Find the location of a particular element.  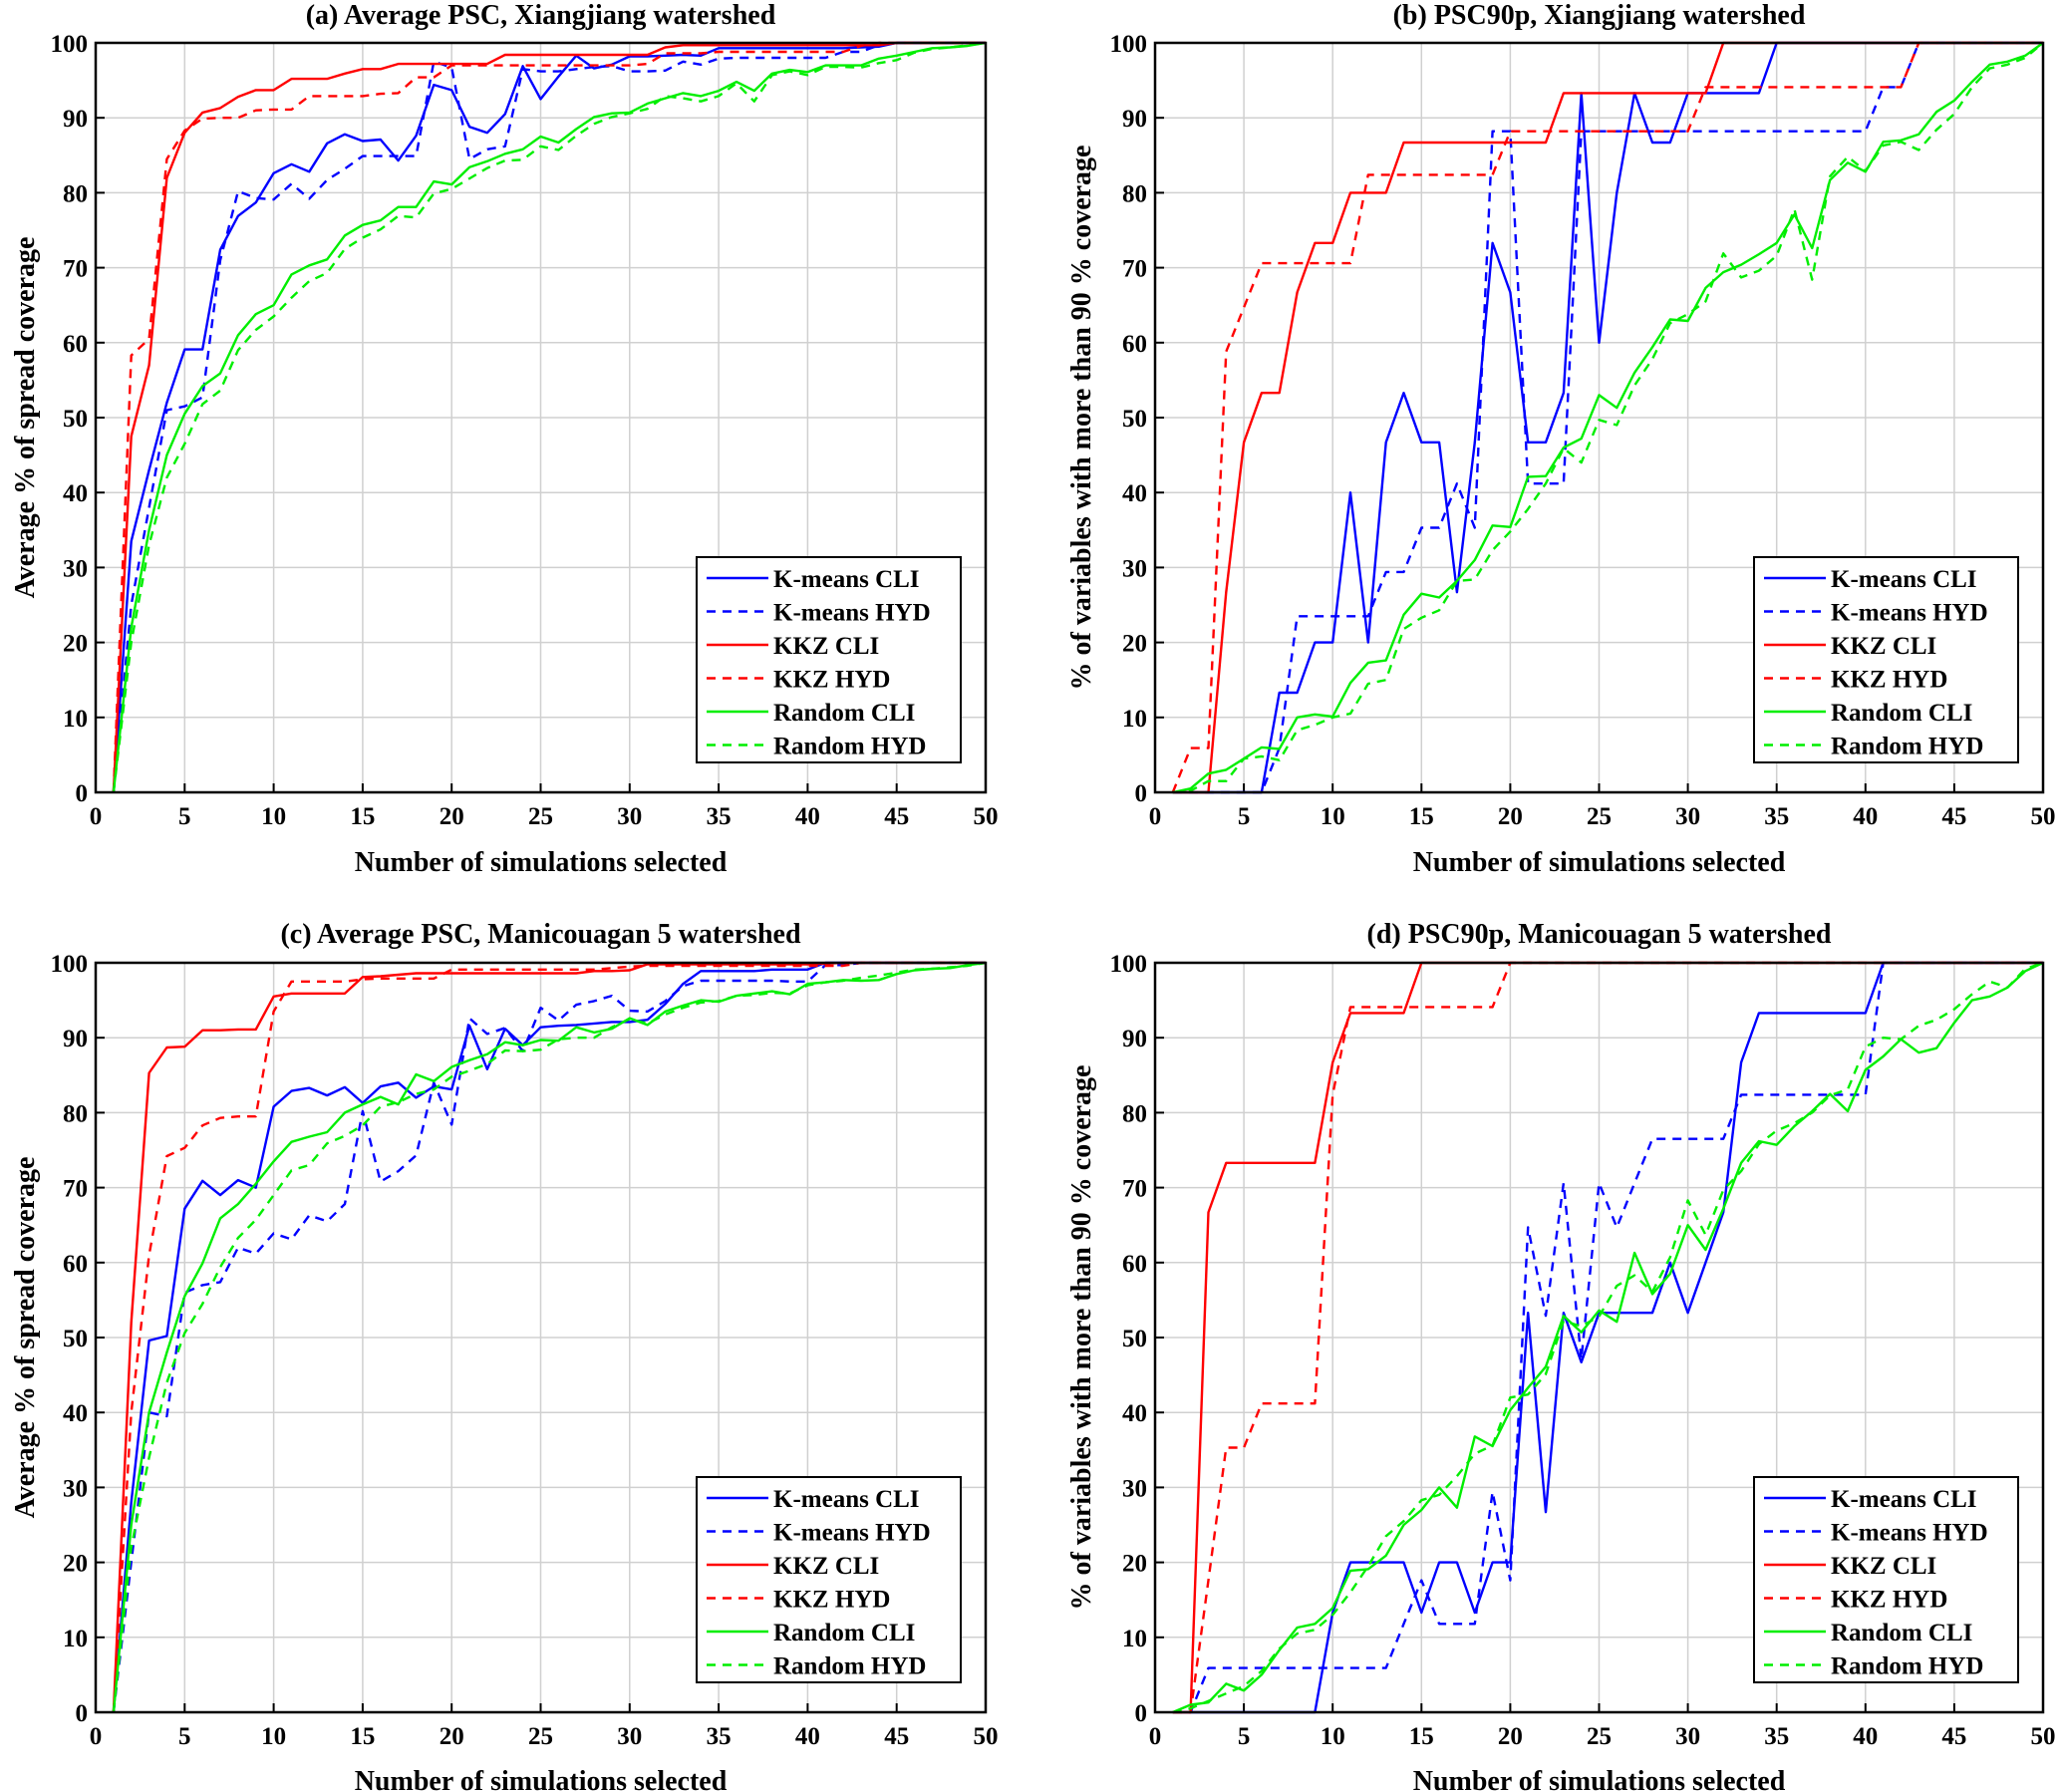

chart-title: (d) PSC90p, Manicouagan 5 watershed is located at coordinates (1599, 934).